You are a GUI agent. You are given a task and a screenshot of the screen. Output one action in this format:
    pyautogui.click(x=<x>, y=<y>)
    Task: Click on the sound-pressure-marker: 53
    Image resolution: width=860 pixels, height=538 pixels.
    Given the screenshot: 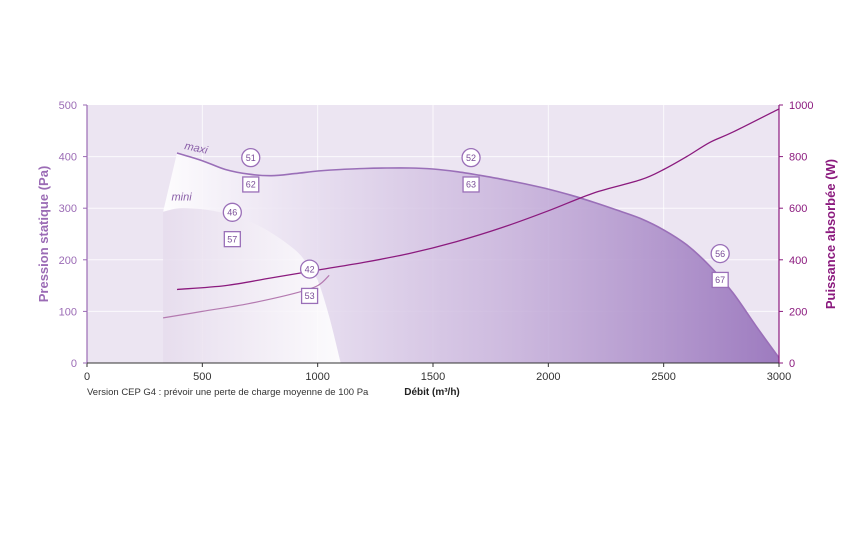 What is the action you would take?
    pyautogui.click(x=309, y=296)
    